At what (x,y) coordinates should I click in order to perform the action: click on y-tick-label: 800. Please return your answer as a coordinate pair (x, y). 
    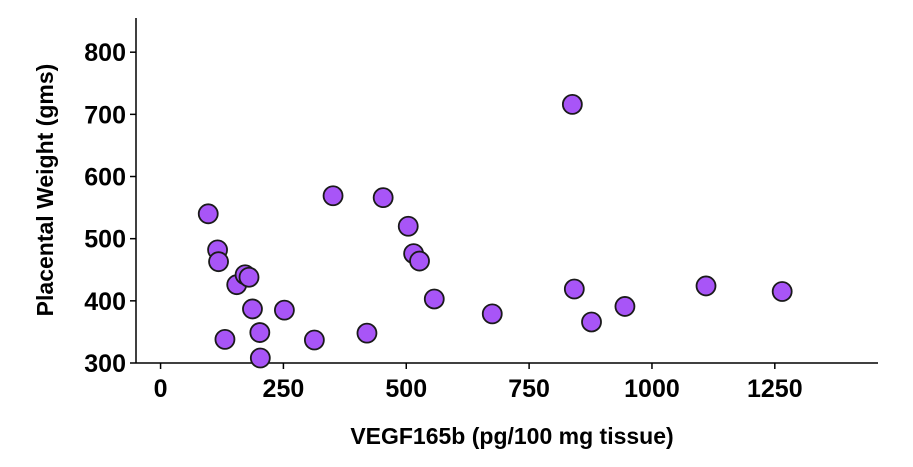
    Looking at the image, I should click on (105, 53).